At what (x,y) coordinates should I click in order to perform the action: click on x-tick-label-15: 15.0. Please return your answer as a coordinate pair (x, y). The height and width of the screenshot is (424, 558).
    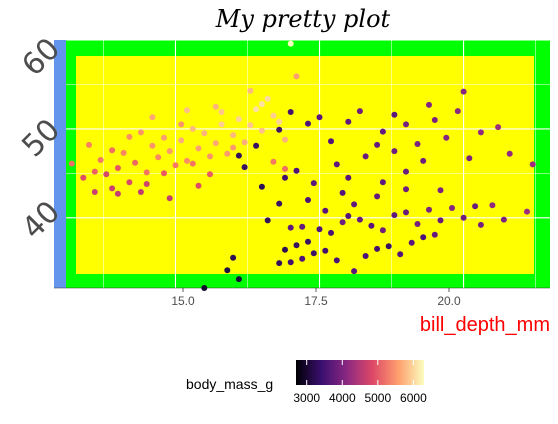
    Looking at the image, I should click on (183, 301).